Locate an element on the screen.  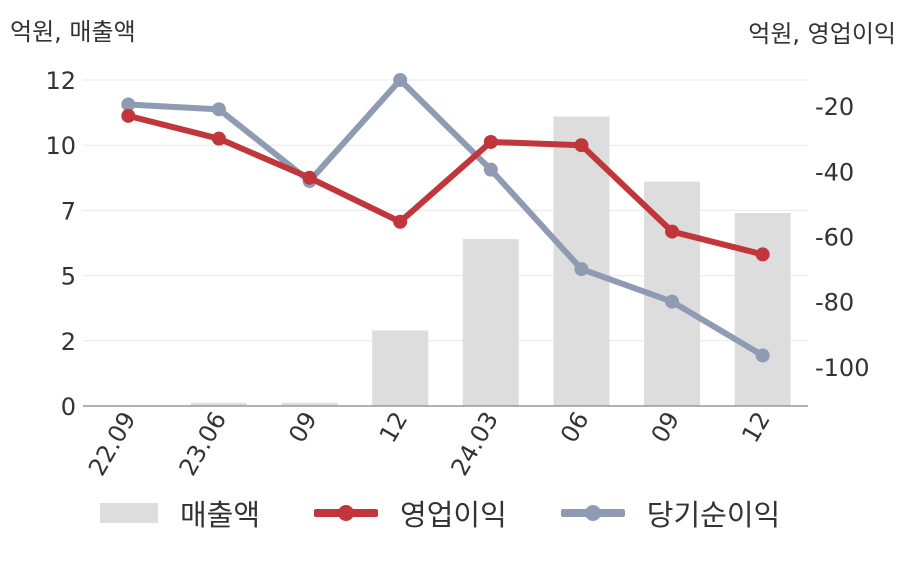
x-tick-label: 24.03 is located at coordinates (474, 444).